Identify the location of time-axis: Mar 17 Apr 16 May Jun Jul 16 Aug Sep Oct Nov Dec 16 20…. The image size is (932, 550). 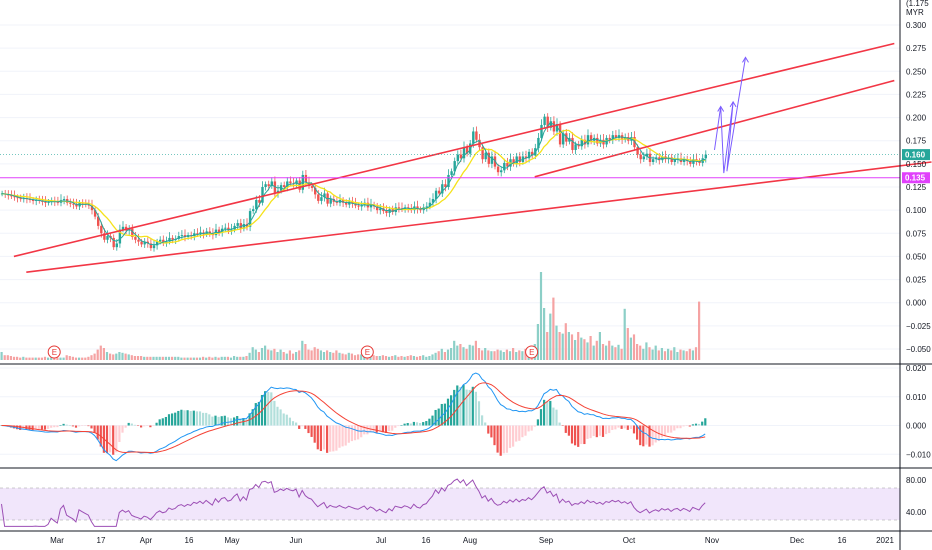
(472, 540).